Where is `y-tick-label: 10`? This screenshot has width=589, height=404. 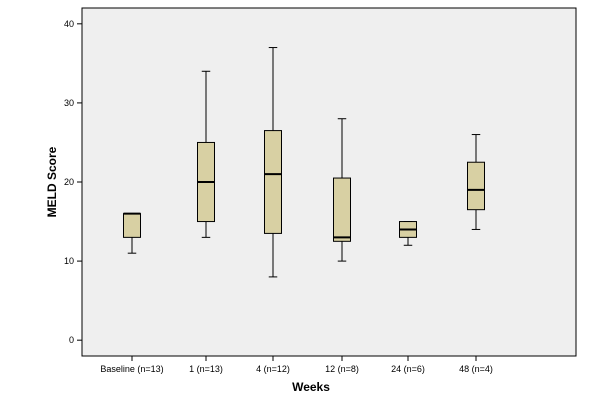 y-tick-label: 10 is located at coordinates (69, 261).